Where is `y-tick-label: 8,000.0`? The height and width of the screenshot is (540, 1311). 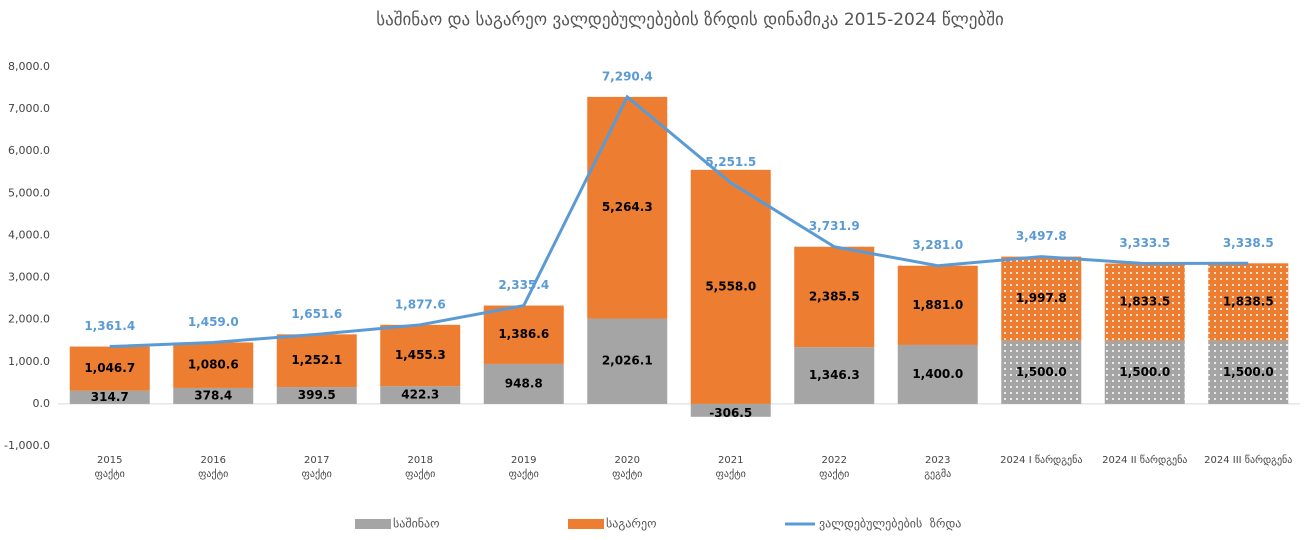 y-tick-label: 8,000.0 is located at coordinates (29, 66).